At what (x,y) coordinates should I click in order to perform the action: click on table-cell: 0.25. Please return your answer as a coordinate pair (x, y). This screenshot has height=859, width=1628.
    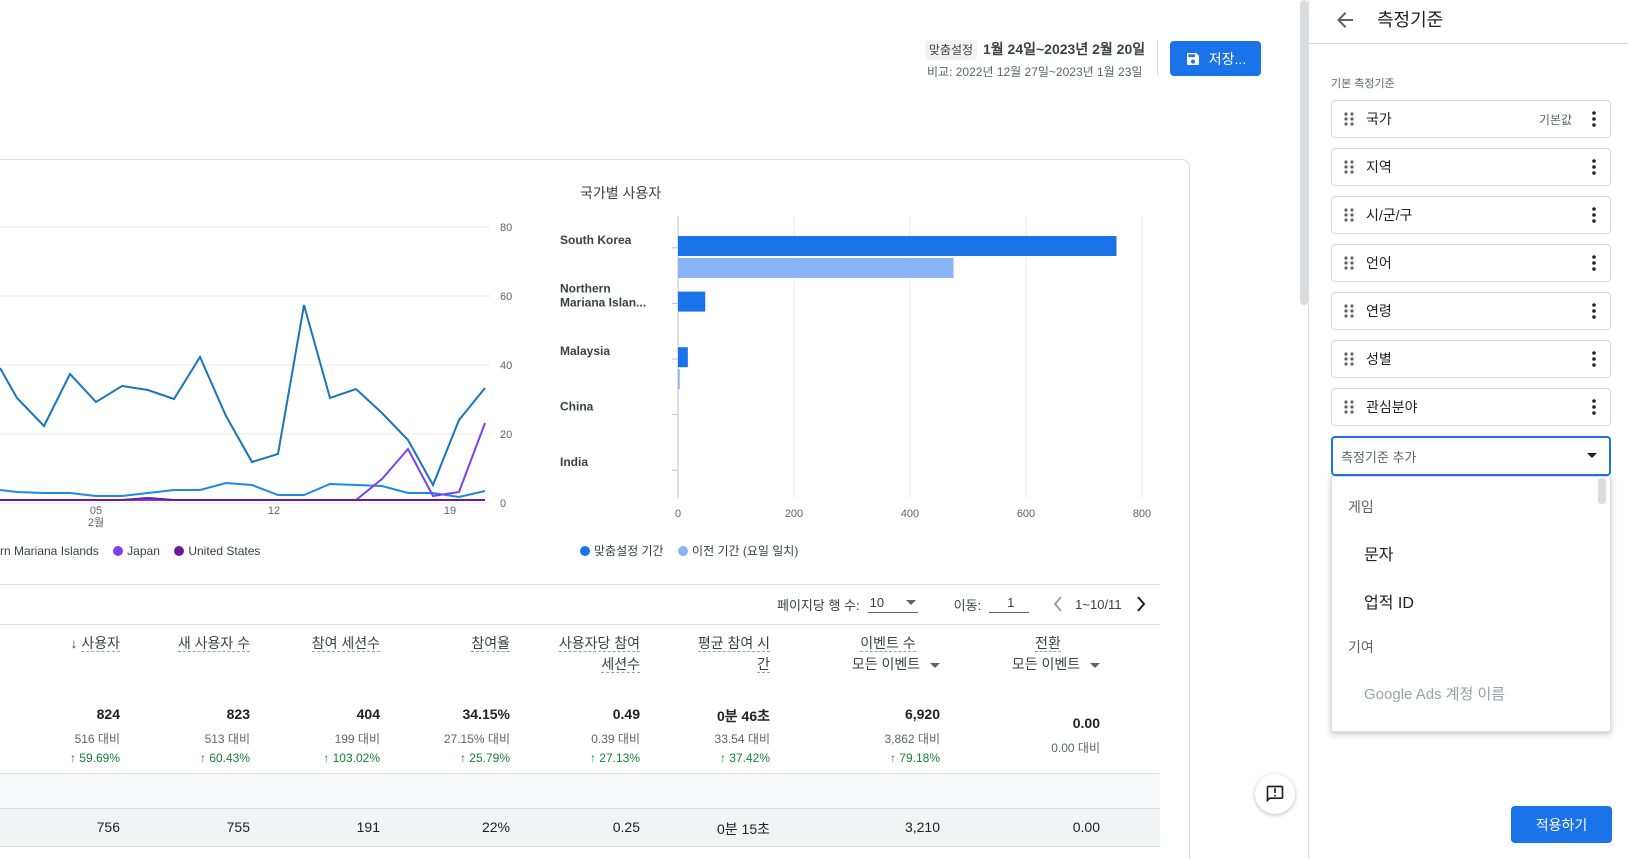
    Looking at the image, I should click on (626, 827).